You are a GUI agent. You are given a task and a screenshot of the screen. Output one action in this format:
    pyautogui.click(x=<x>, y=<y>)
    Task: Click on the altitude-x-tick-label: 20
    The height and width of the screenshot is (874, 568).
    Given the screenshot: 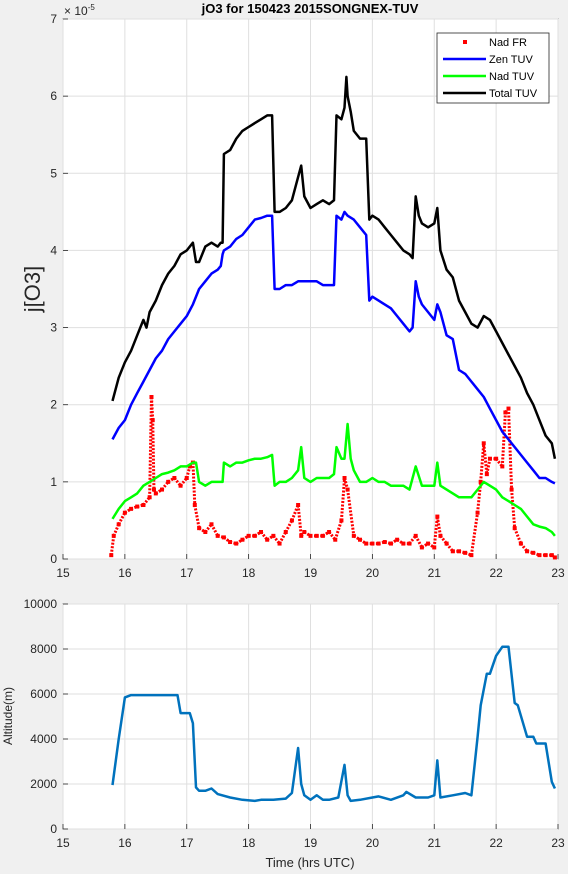 What is the action you would take?
    pyautogui.click(x=373, y=843)
    